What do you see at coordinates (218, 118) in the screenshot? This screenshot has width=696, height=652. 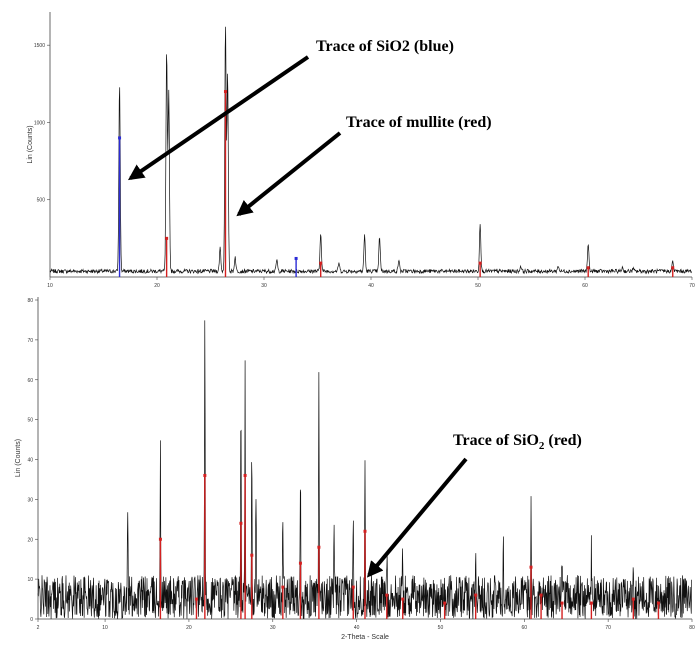 I see `annotation-arrow-sio2` at bounding box center [218, 118].